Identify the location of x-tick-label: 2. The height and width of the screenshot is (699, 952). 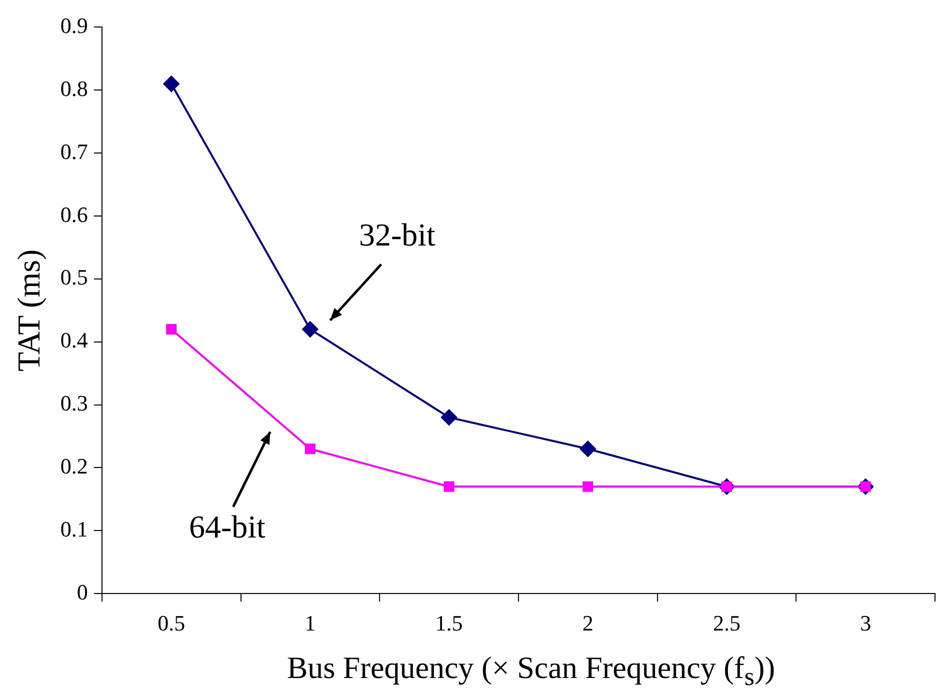
(588, 623).